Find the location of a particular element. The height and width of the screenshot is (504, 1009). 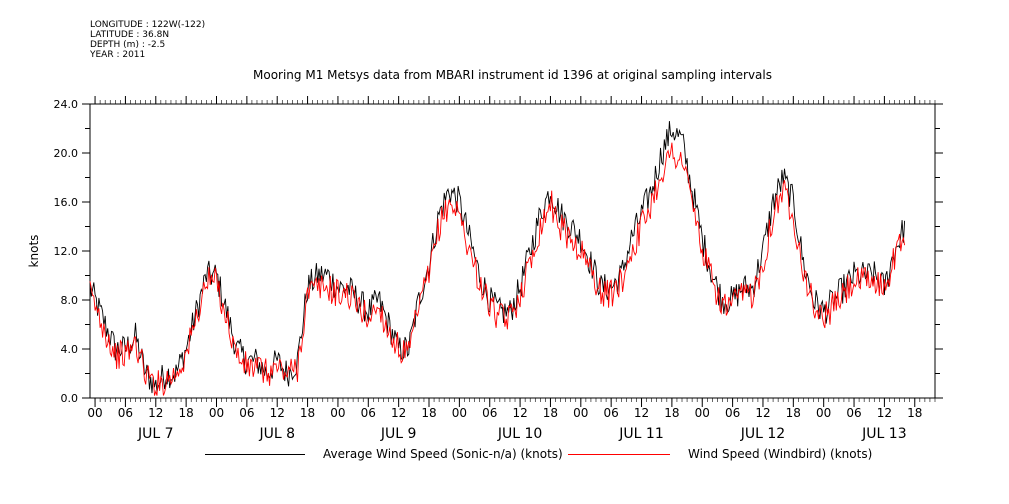

y-tick-label: 8.0 is located at coordinates (70, 300).